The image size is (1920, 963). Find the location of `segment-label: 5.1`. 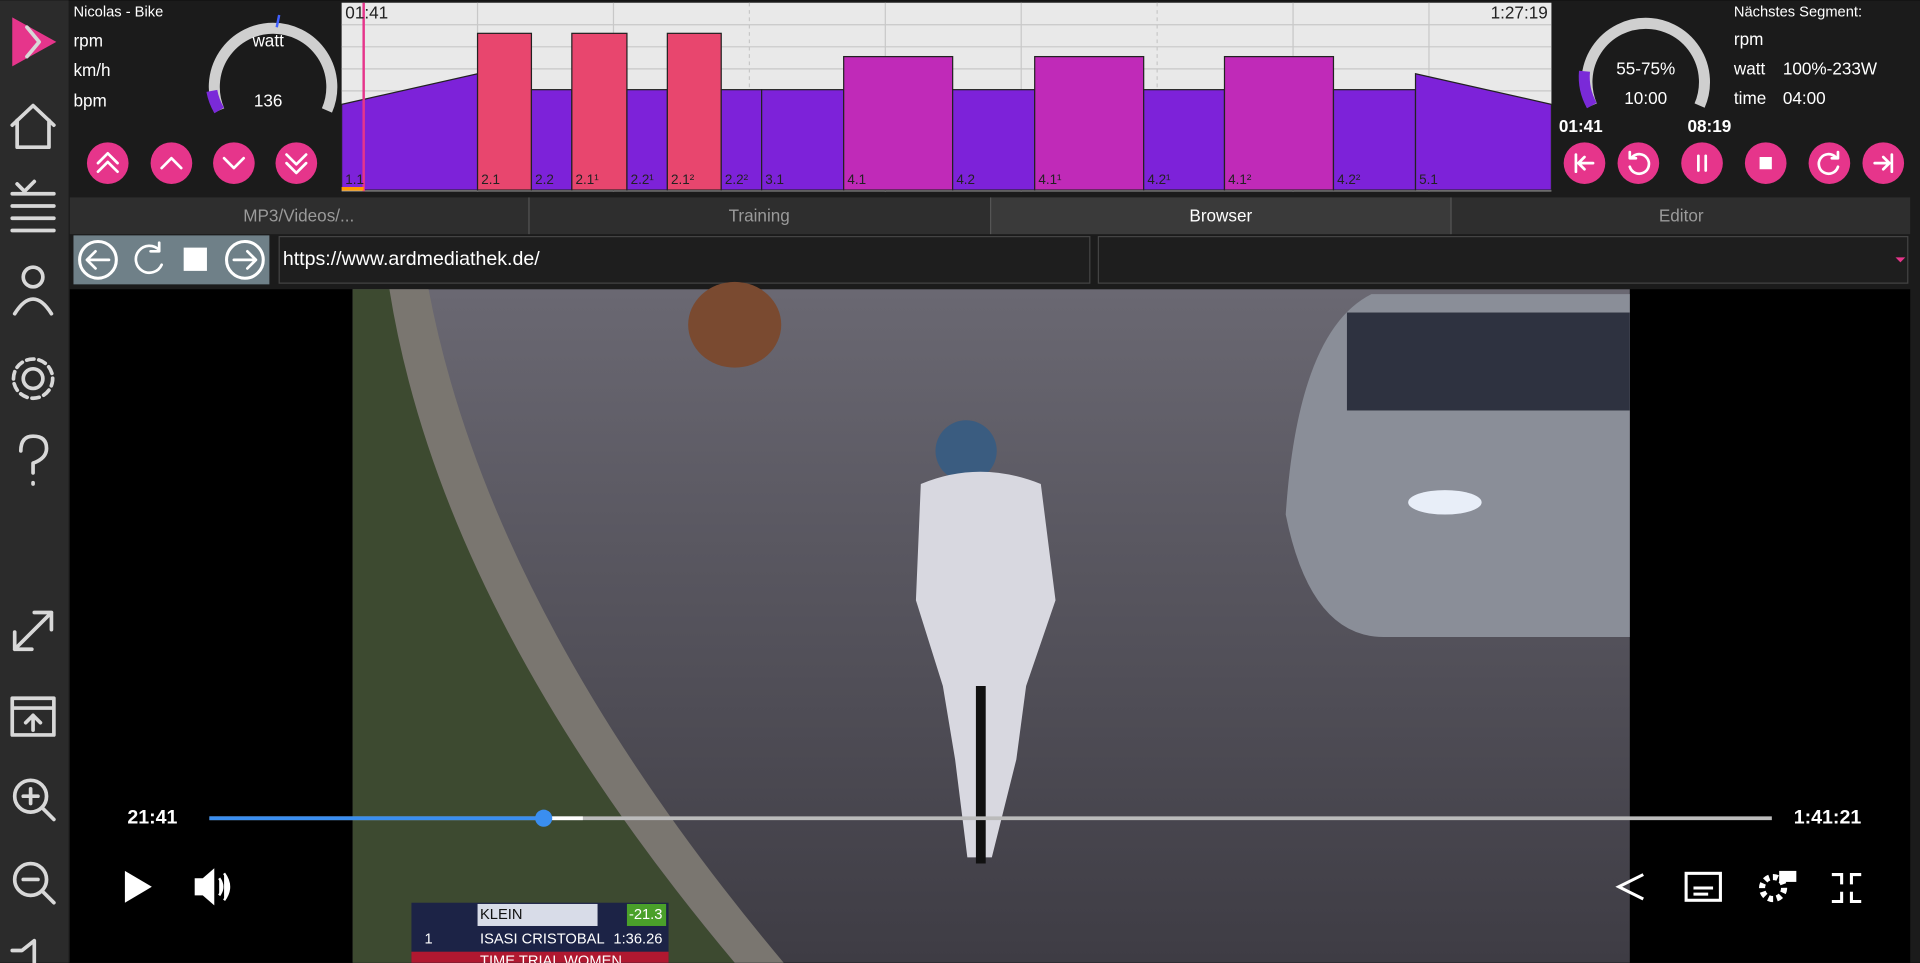

segment-label: 5.1 is located at coordinates (1428, 179).